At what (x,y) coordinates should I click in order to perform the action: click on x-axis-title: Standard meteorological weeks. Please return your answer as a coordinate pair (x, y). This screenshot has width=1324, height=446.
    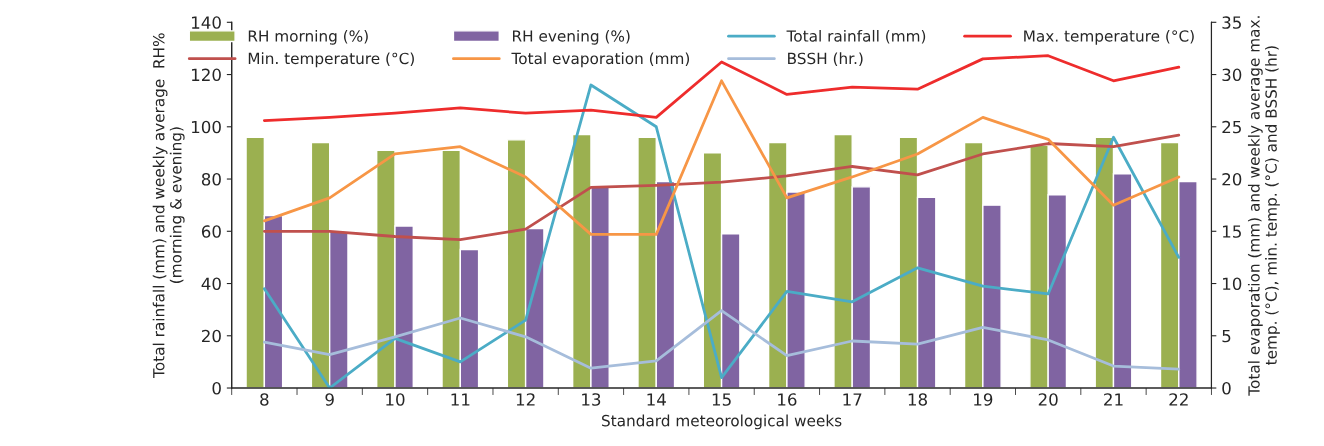
    Looking at the image, I should click on (722, 422).